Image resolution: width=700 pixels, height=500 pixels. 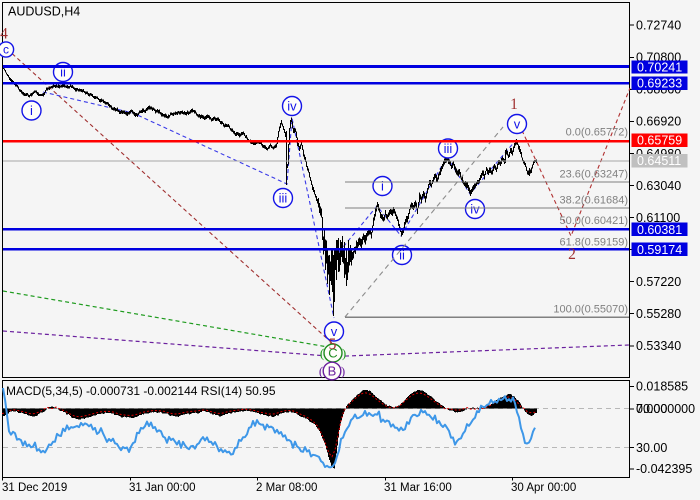 I want to click on svg-text: 0.59174, so click(x=659, y=250).